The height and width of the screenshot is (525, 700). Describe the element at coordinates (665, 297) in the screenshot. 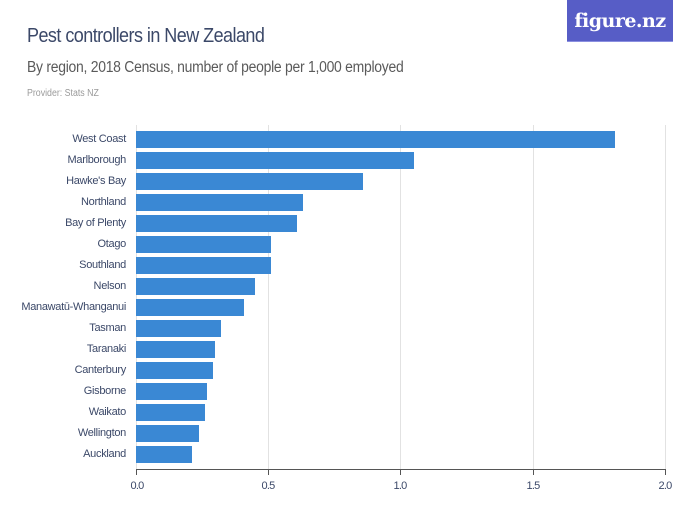

I see `gridline-2.0` at that location.